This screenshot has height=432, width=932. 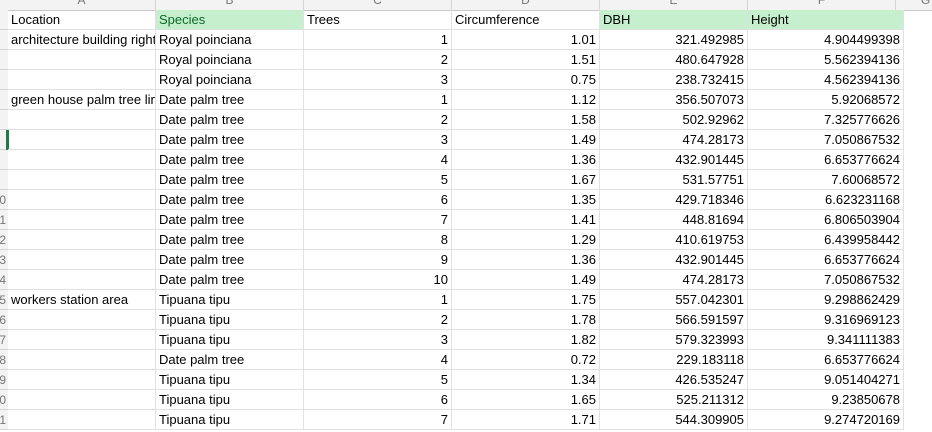 I want to click on height-cell: 9.298862429, so click(x=826, y=300).